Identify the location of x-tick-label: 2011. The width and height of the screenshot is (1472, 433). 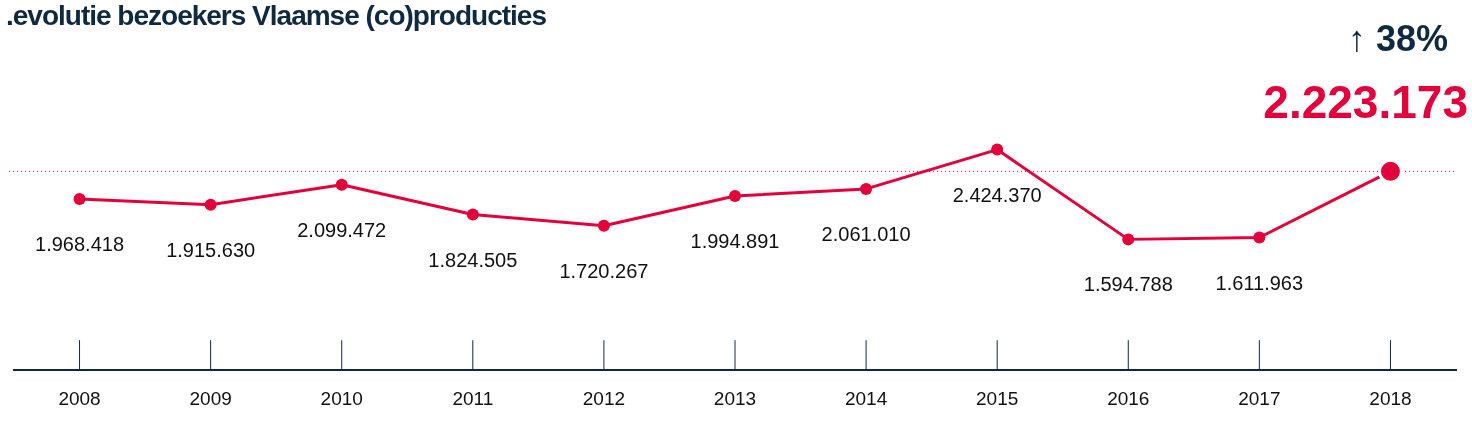
(473, 398).